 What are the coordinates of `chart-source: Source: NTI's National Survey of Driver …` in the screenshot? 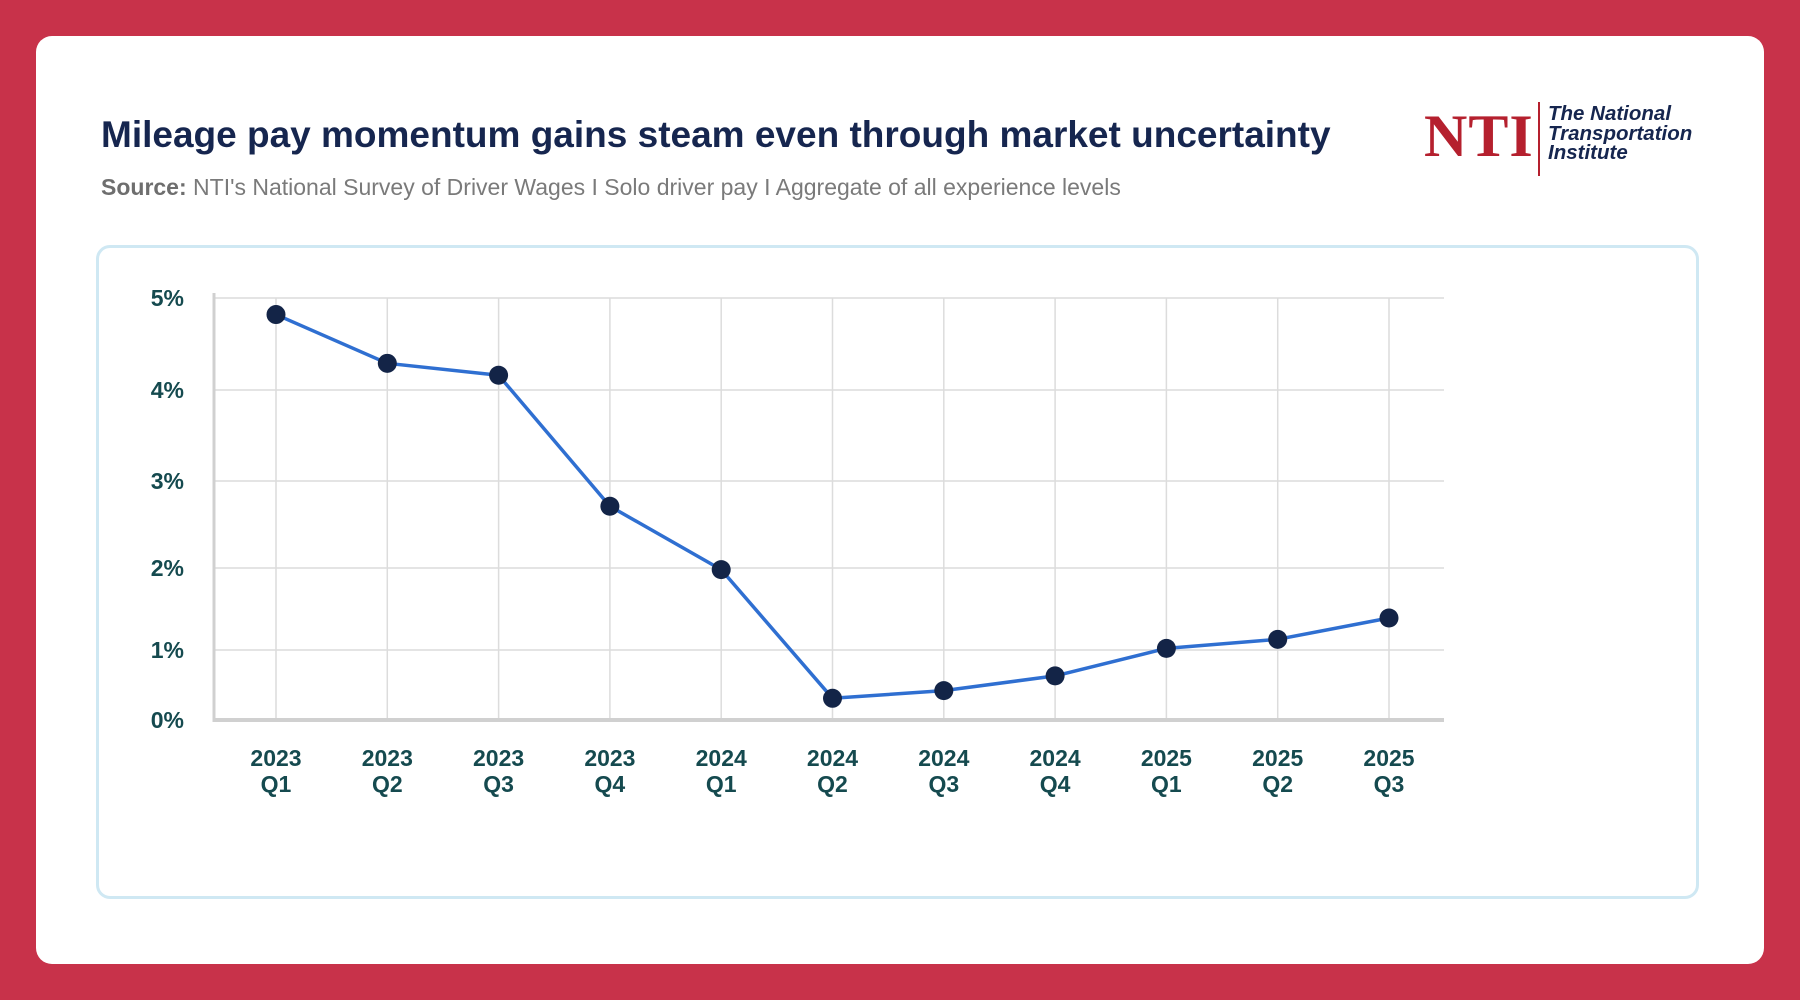 It's located at (611, 187).